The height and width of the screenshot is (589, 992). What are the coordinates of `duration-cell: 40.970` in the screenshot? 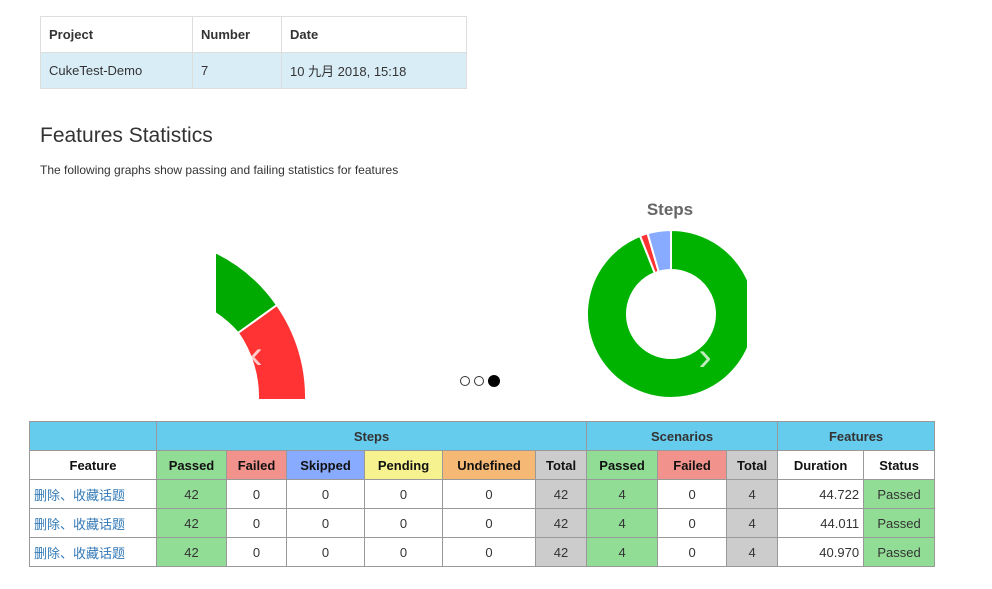 It's located at (821, 552).